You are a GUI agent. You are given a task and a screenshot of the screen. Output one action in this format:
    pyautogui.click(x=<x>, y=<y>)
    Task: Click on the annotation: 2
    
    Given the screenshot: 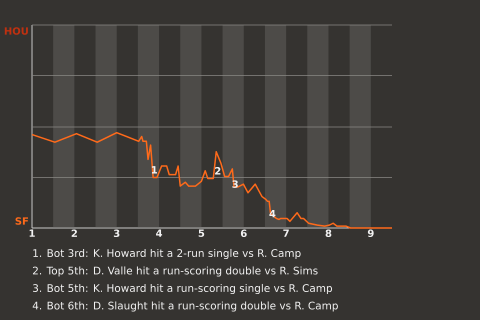 What is the action you would take?
    pyautogui.click(x=217, y=170)
    